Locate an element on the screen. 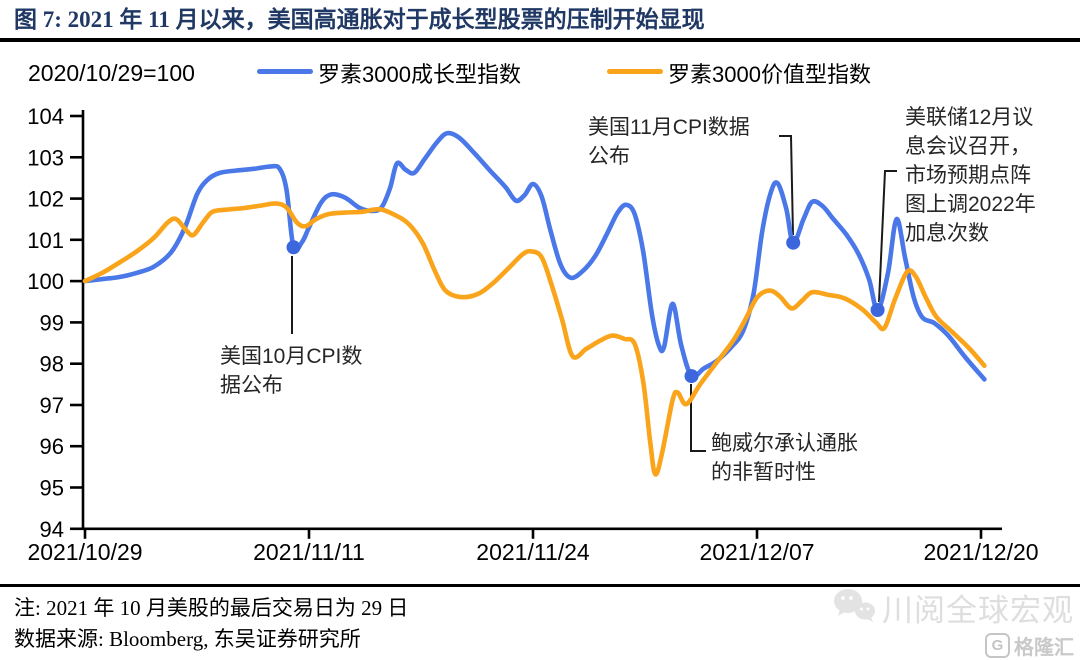  y-axis-labels: 94 95 96 97 98 99 100 101 102 103 104 is located at coordinates (45, 323).